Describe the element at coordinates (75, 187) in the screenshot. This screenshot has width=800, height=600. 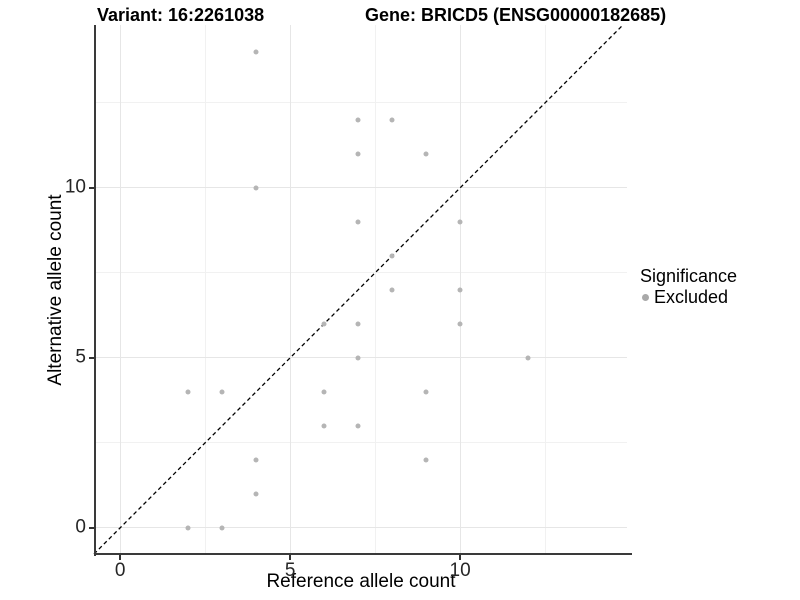
I see `y-tick-label: 10` at that location.